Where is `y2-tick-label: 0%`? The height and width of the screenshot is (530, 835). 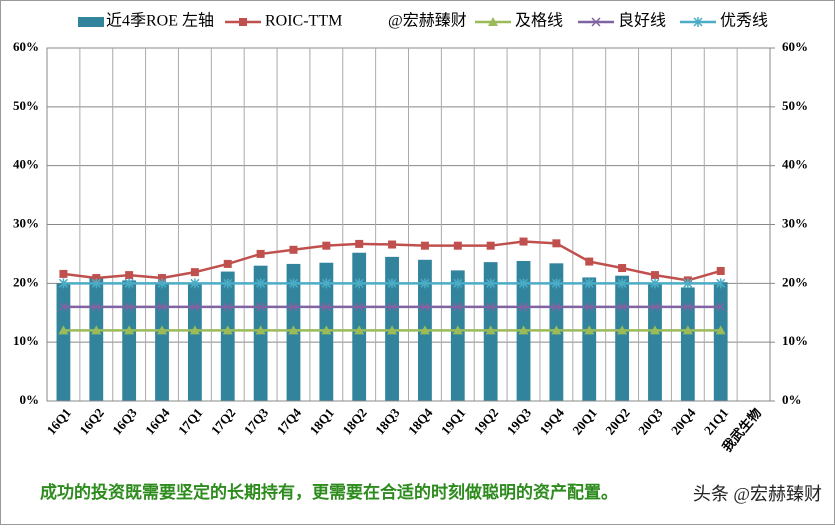
y2-tick-label: 0% is located at coordinates (792, 399).